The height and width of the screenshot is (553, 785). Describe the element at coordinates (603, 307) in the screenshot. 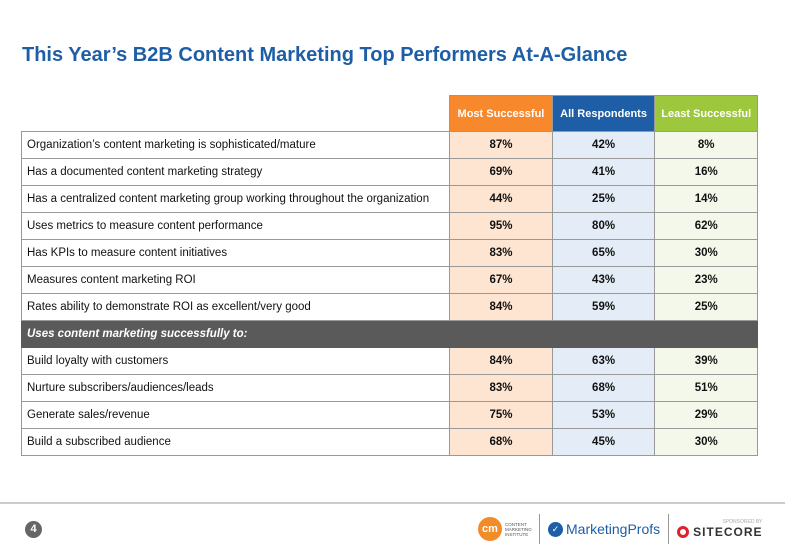

I see `value-cell: 59%` at that location.